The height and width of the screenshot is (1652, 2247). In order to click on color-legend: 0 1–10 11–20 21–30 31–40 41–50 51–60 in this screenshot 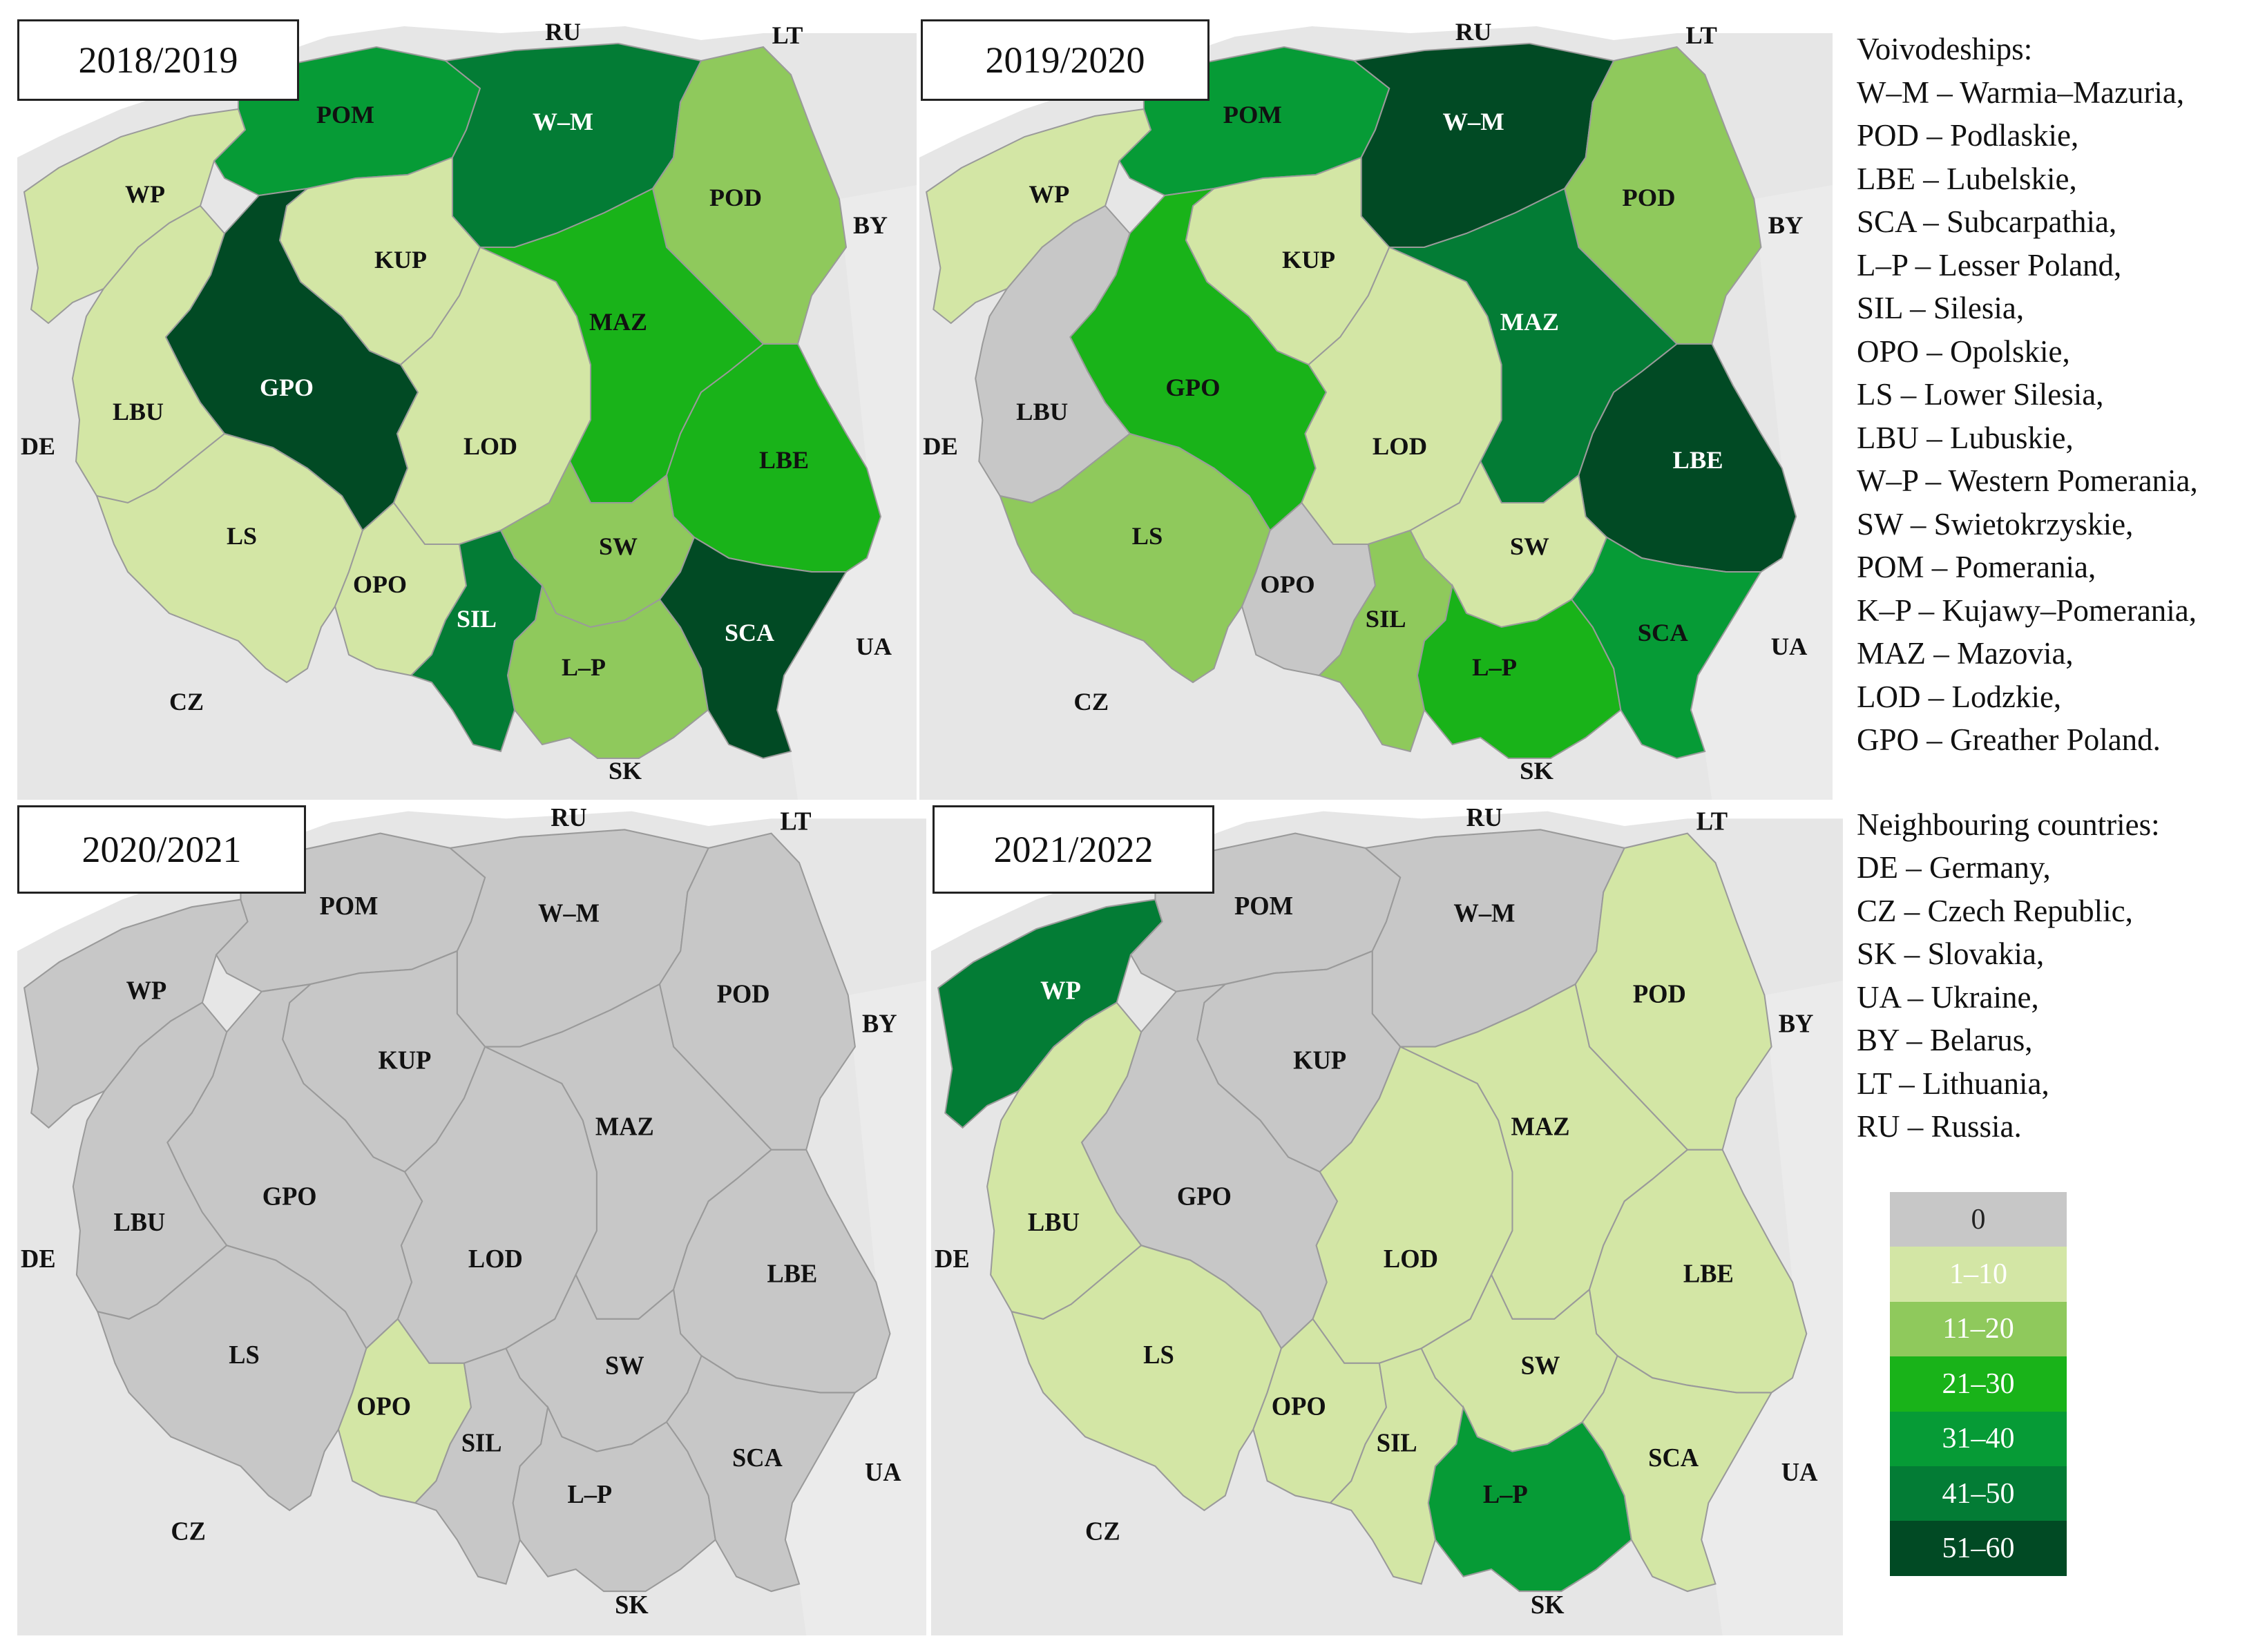, I will do `click(1978, 1384)`.